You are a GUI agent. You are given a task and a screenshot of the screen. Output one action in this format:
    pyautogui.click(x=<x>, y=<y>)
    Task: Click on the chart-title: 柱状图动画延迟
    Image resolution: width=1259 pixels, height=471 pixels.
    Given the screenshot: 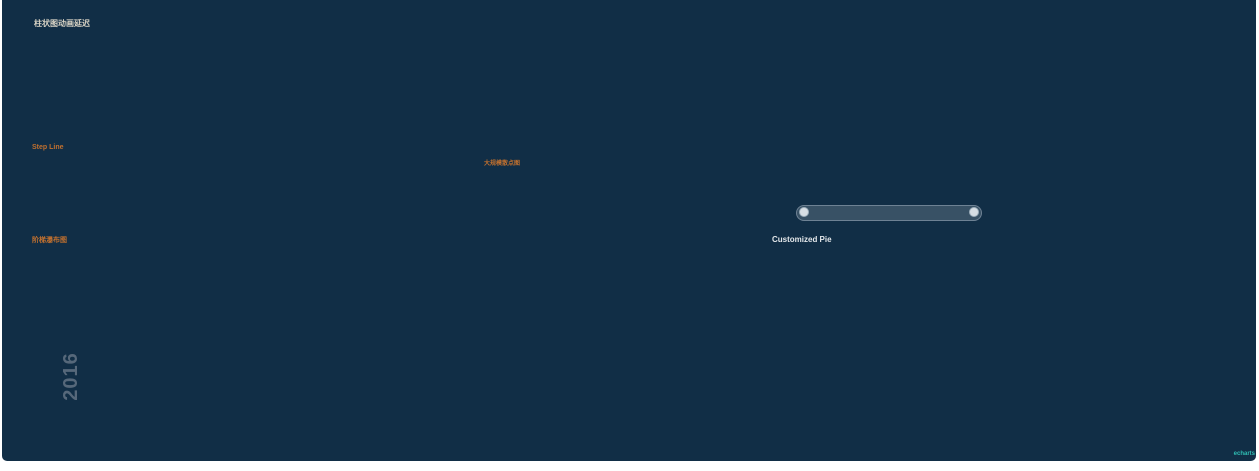 What is the action you would take?
    pyautogui.click(x=62, y=23)
    